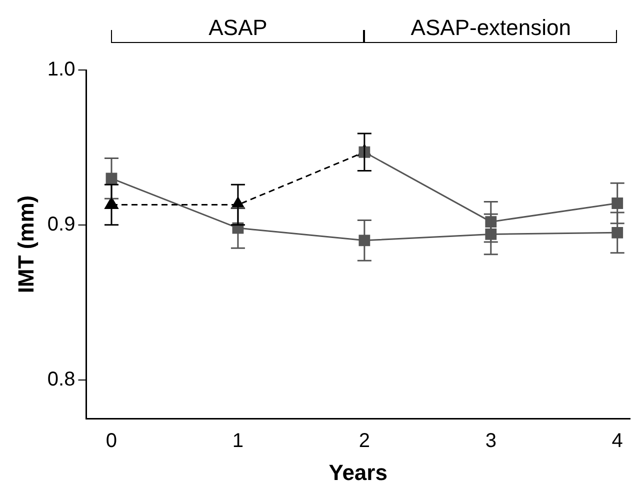  I want to click on y-axis-title: IMT (mm), so click(25, 244).